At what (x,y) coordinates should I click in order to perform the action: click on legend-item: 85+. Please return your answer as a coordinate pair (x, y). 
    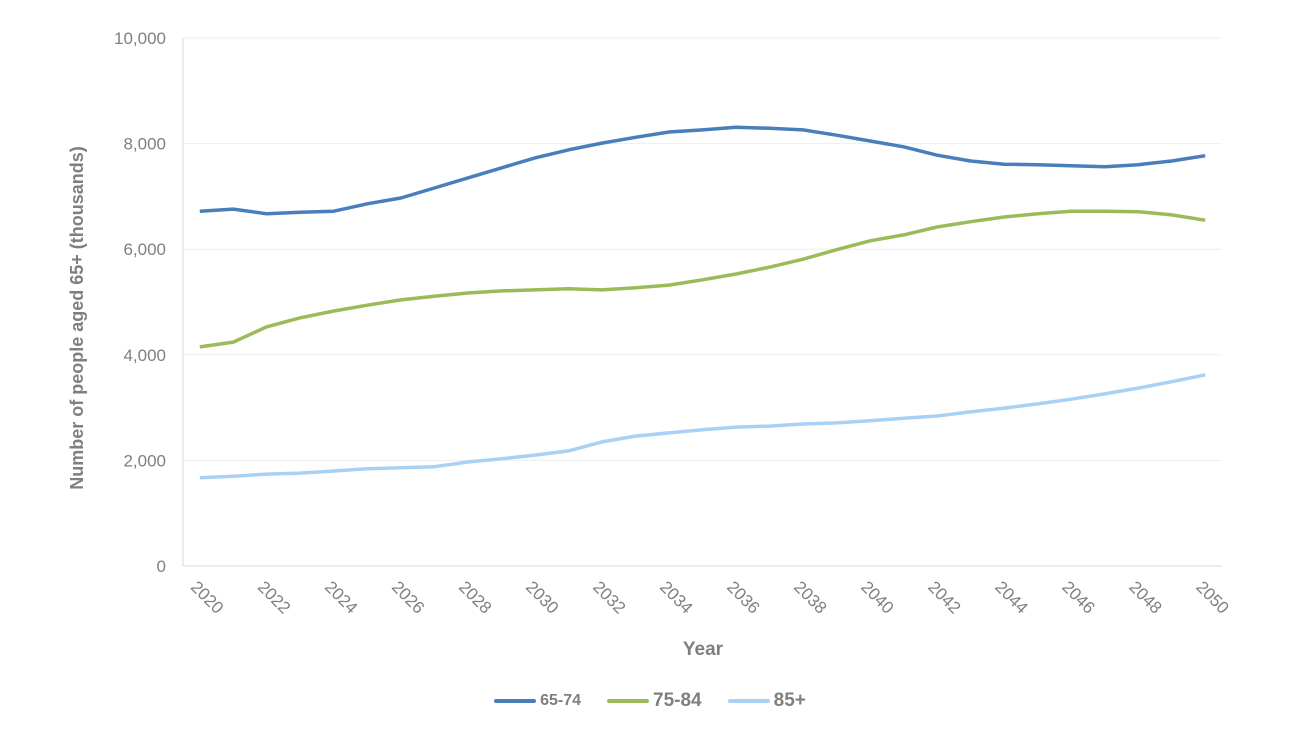
    Looking at the image, I should click on (767, 701).